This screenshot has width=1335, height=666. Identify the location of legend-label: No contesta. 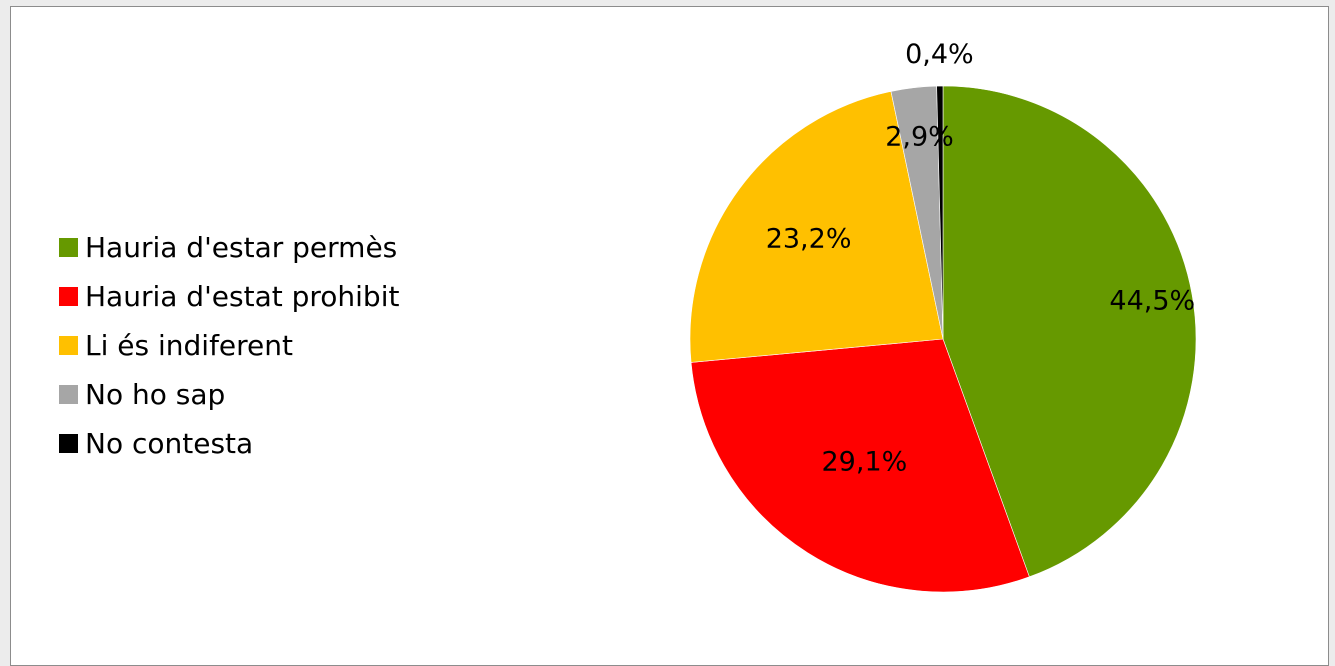
(169, 443).